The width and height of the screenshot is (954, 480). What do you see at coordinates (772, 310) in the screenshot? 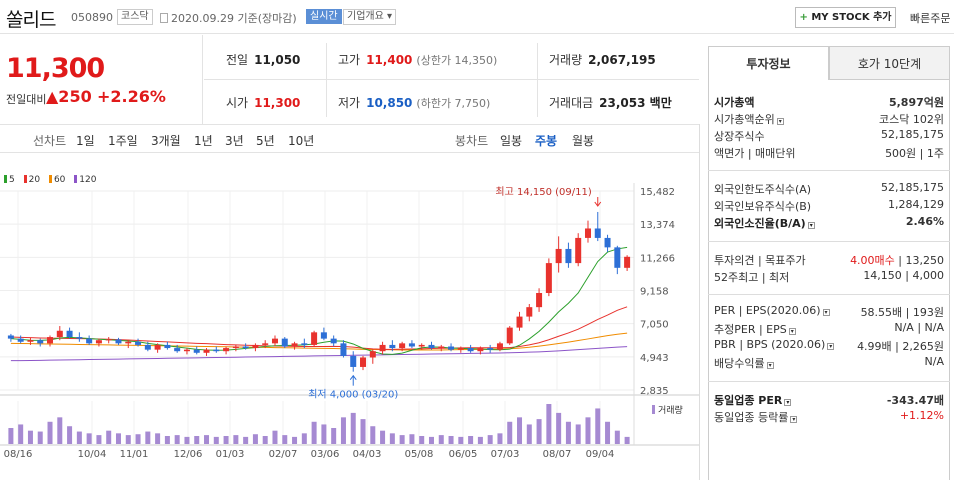
I see `info-row-label: PER | EPS(2020.06) ▾` at bounding box center [772, 310].